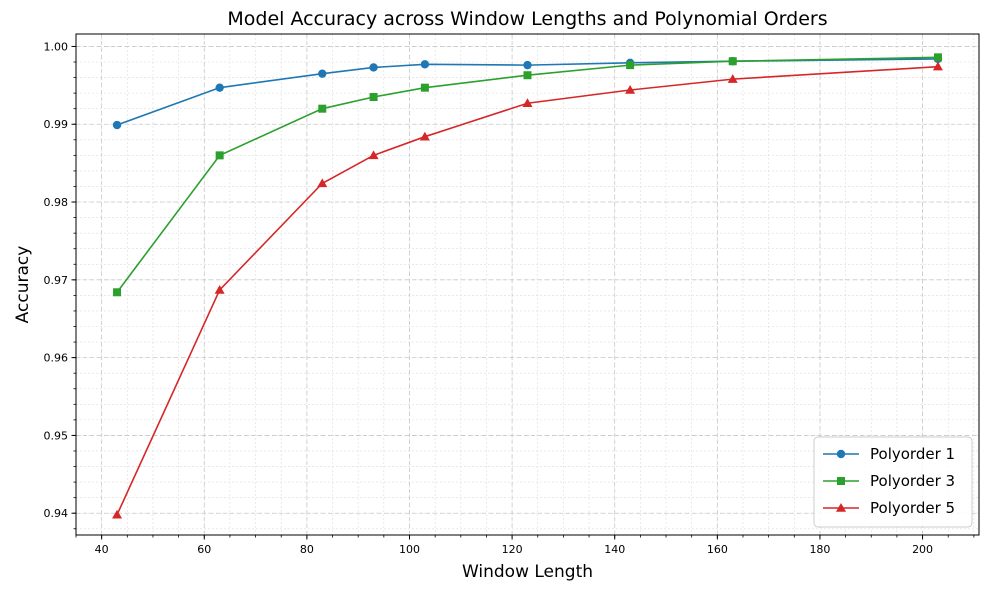 This screenshot has height=590, width=989. Describe the element at coordinates (614, 549) in the screenshot. I see `x-tick-label: 140` at that location.